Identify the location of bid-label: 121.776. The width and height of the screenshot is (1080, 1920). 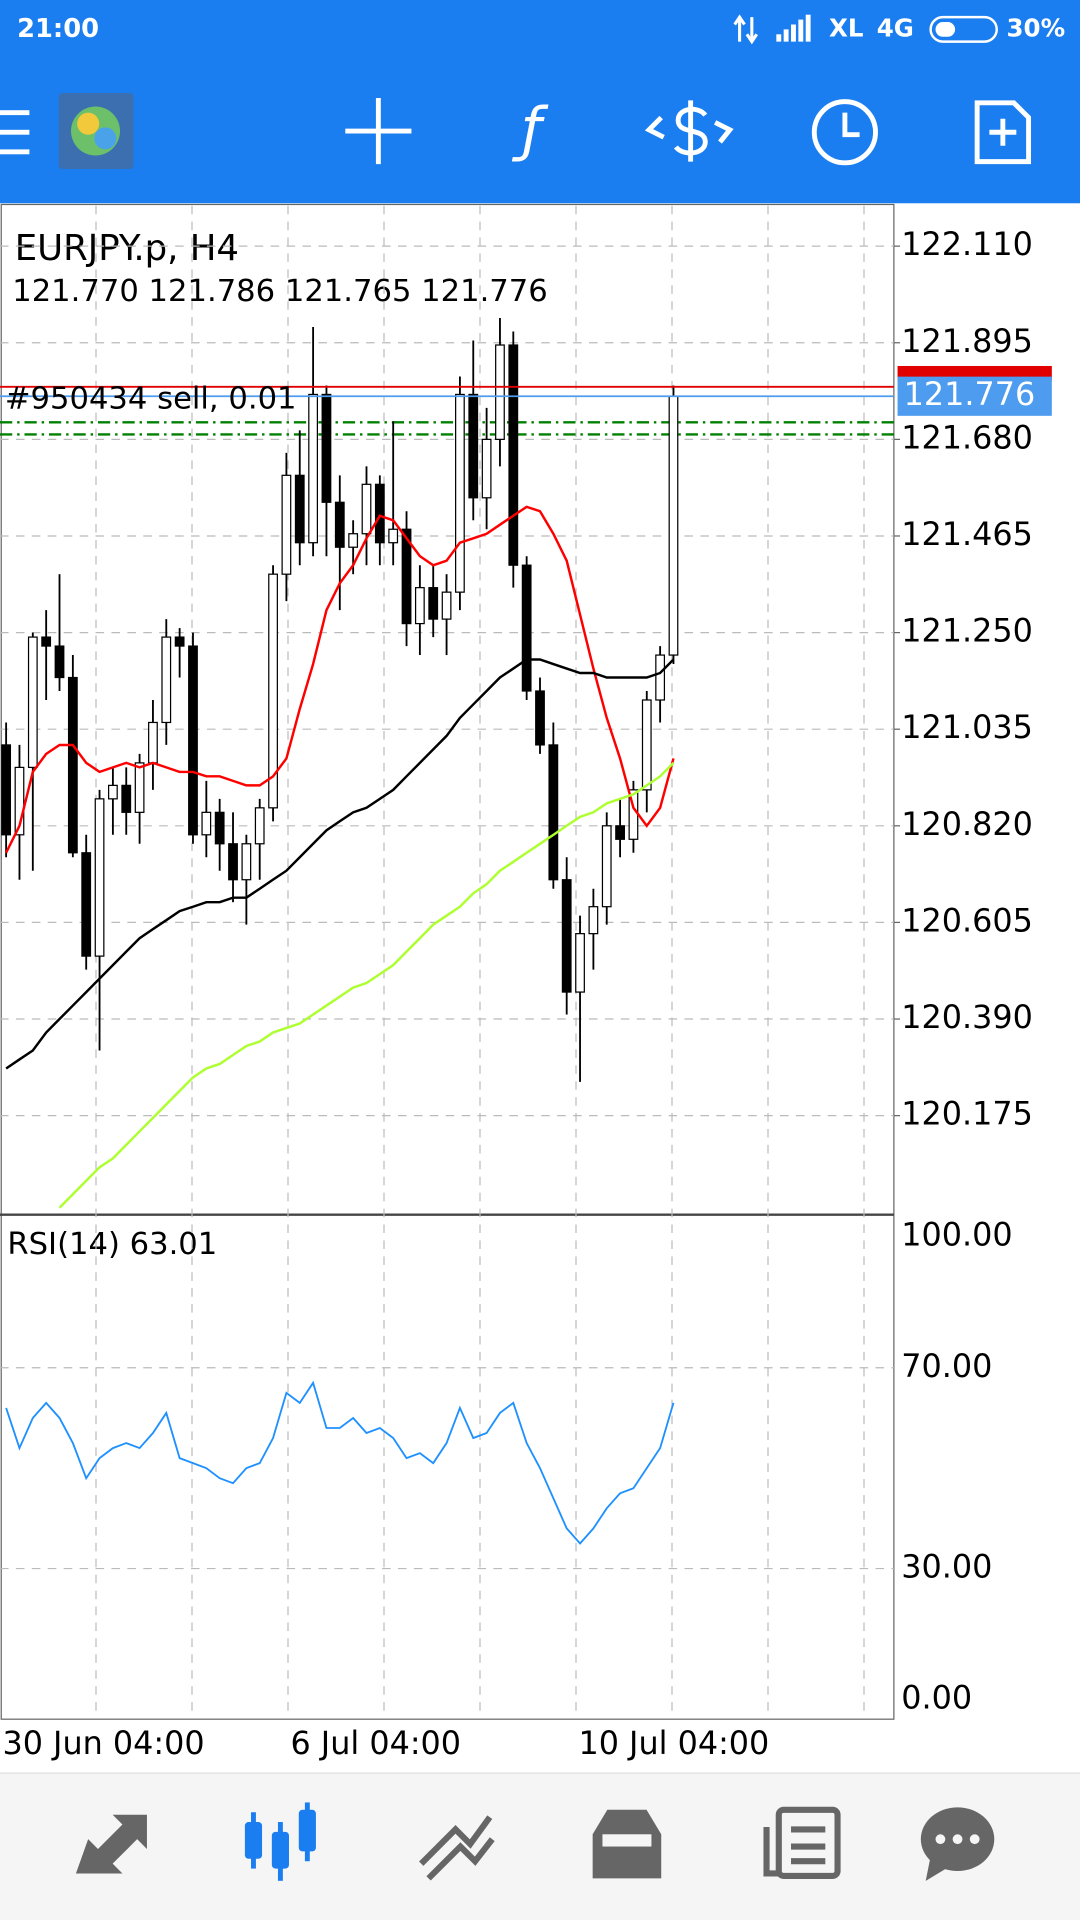
(970, 394).